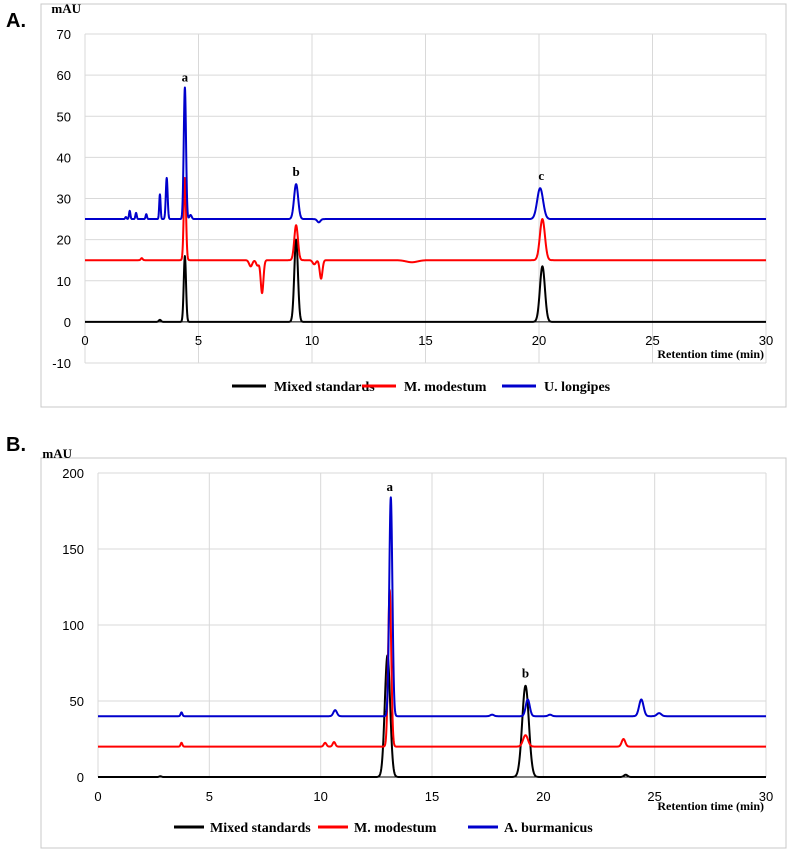 This screenshot has height=853, width=792. I want to click on panel-a-peak-label: b, so click(295, 171).